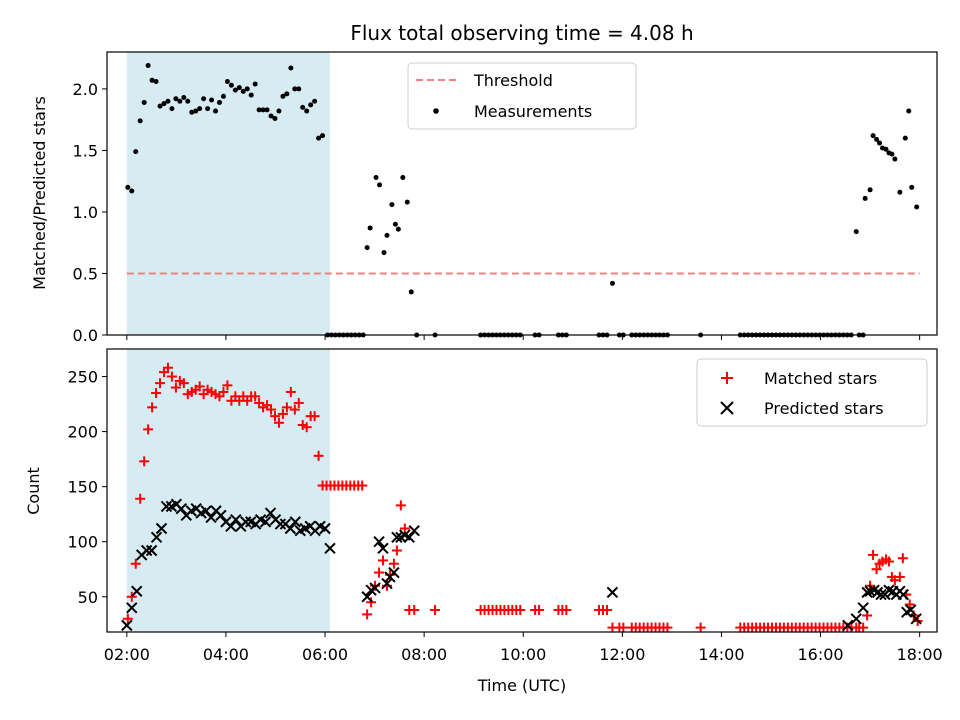 The image size is (960, 720). What do you see at coordinates (85, 150) in the screenshot?
I see `y-tick-label: 1.5` at bounding box center [85, 150].